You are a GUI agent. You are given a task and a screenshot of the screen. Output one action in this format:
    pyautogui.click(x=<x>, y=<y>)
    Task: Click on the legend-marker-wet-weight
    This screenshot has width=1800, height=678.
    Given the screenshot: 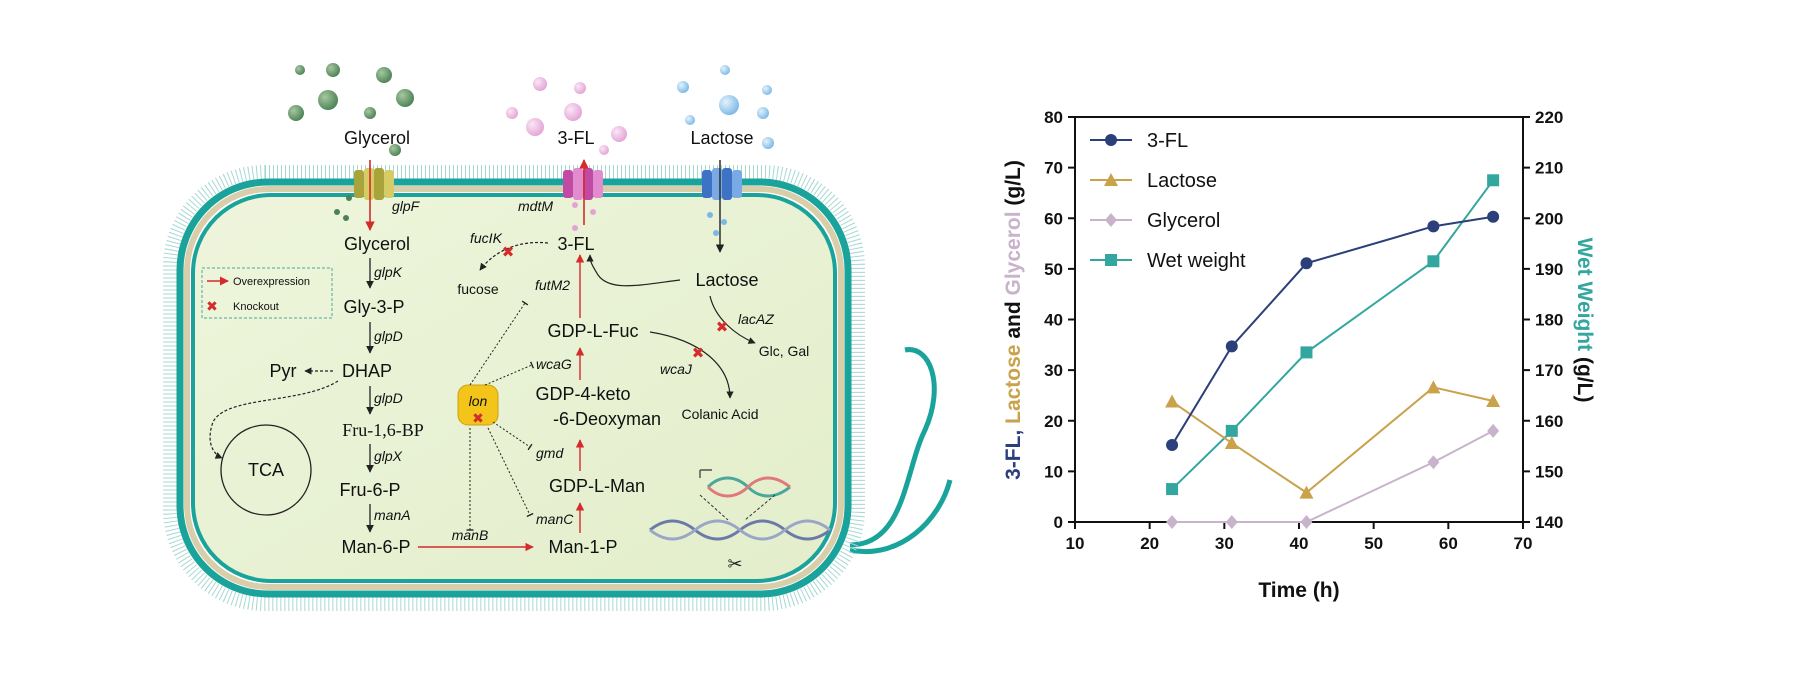 What is the action you would take?
    pyautogui.click(x=1111, y=260)
    